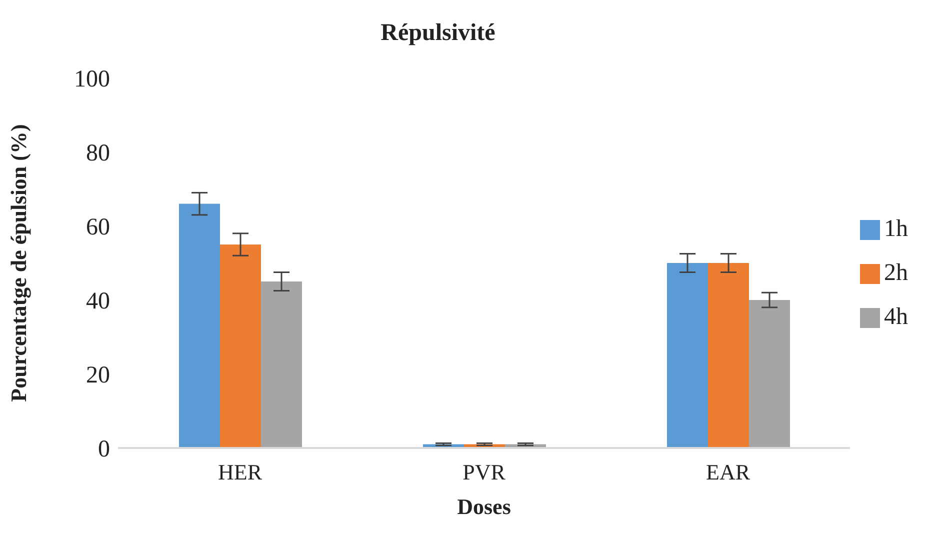 The image size is (948, 548). What do you see at coordinates (896, 273) in the screenshot?
I see `legend-label: 2h` at bounding box center [896, 273].